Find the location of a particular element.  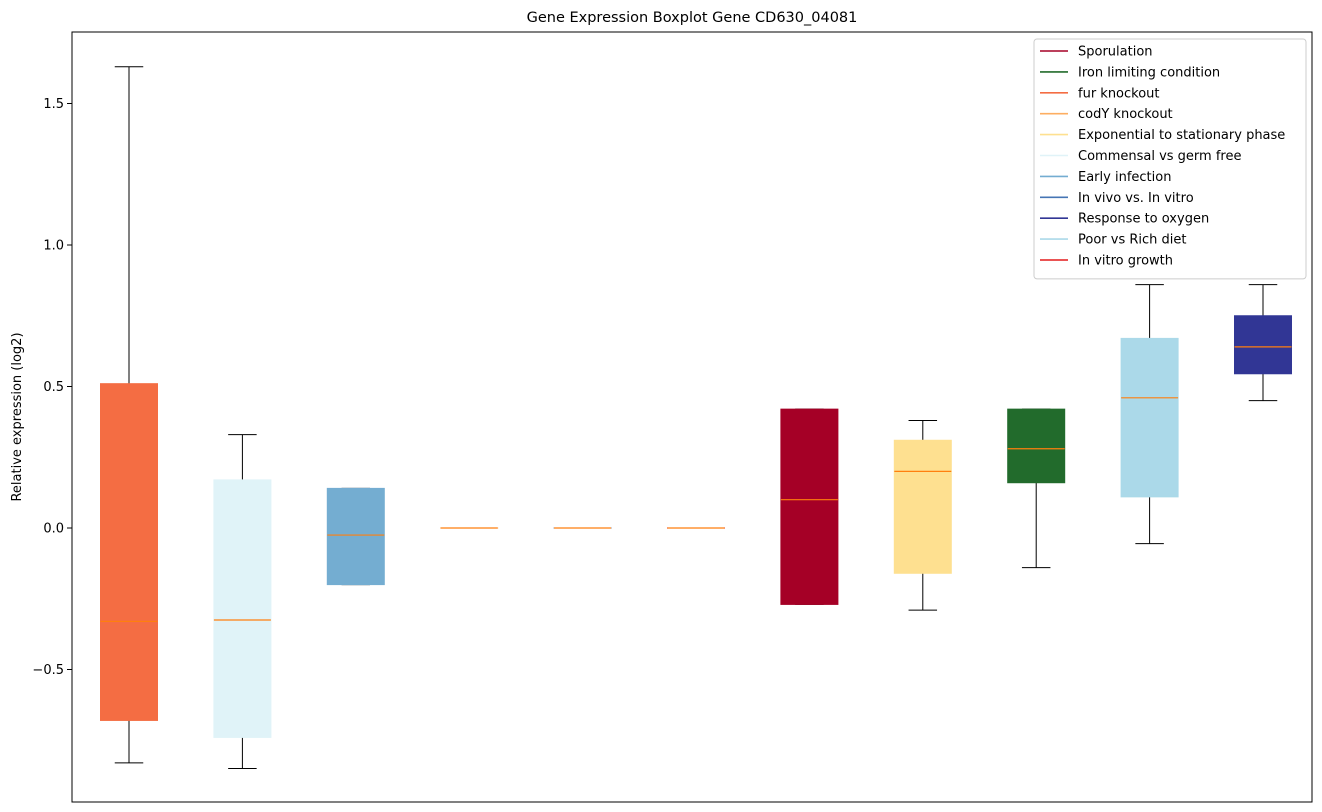

legend-entry: codY knockout is located at coordinates (1106, 114).